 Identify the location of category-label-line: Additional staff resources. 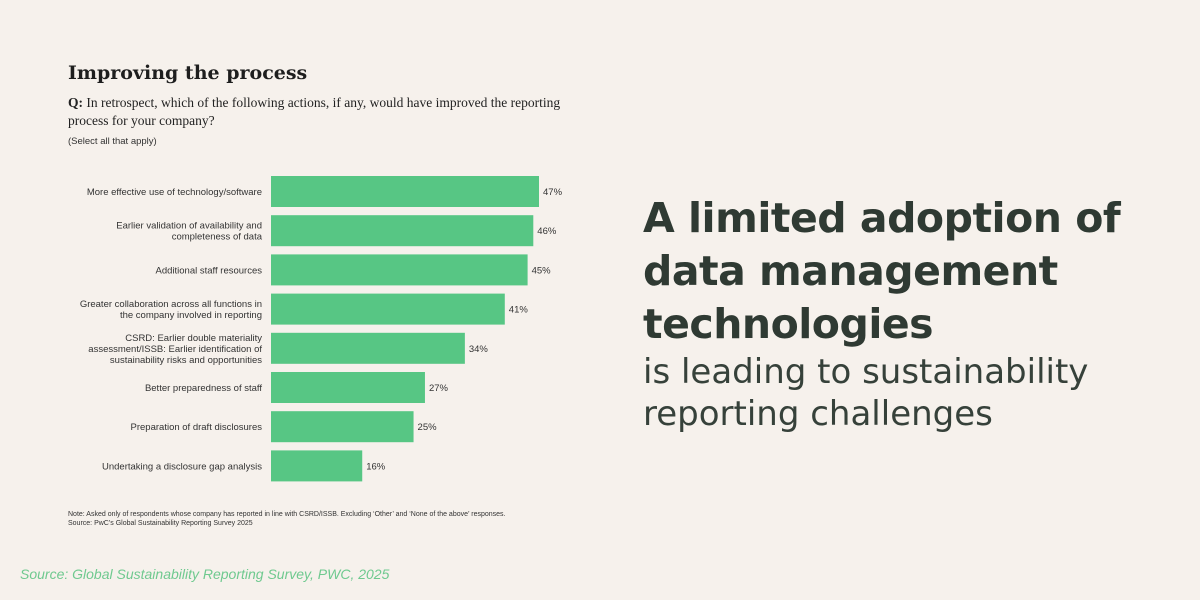
(209, 270).